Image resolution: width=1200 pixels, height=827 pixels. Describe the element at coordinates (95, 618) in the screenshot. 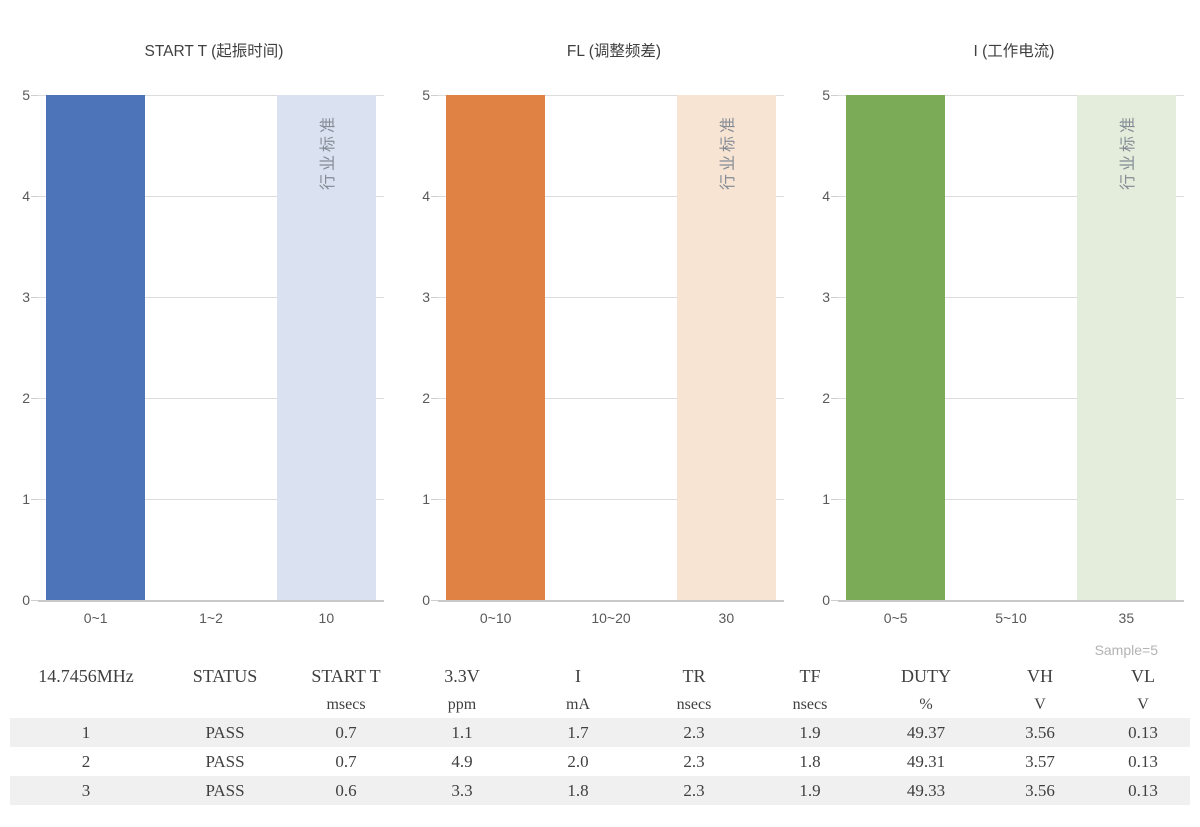

I see `x-tick-label: 0~1` at that location.